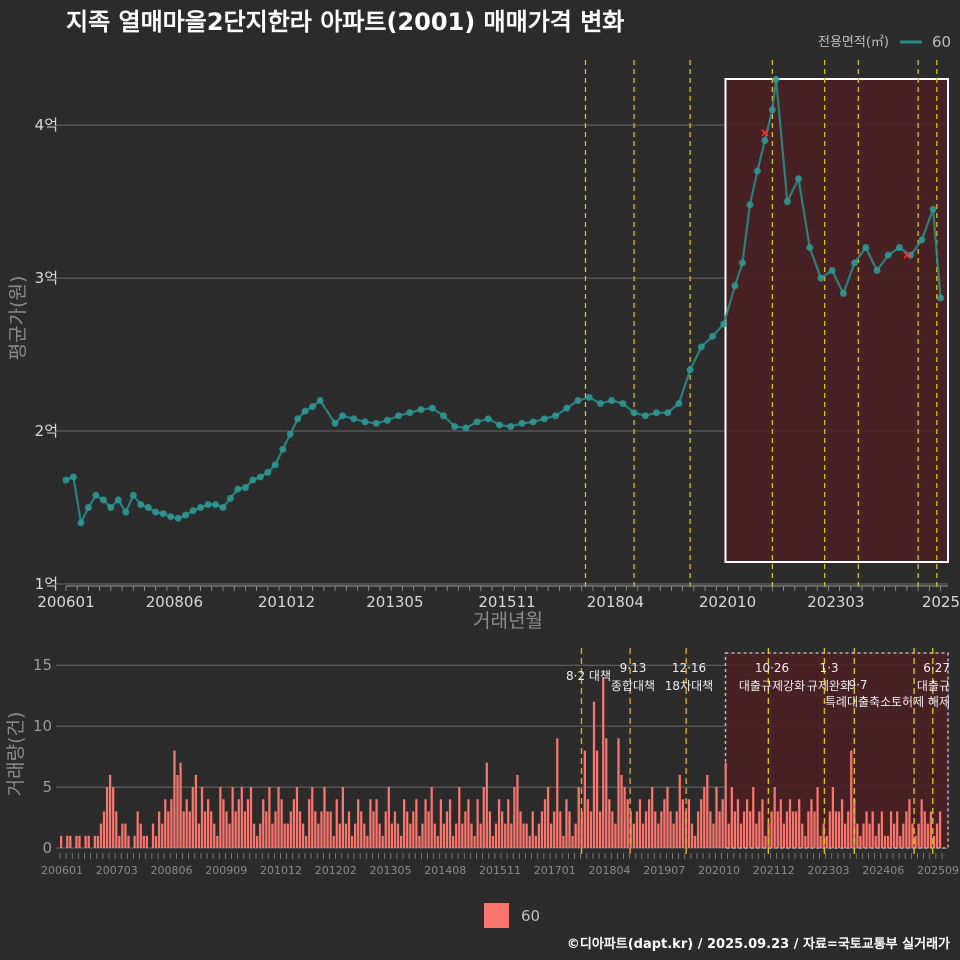 The width and height of the screenshot is (960, 960). I want to click on price-x-axis-title: 거래년월, so click(508, 621).